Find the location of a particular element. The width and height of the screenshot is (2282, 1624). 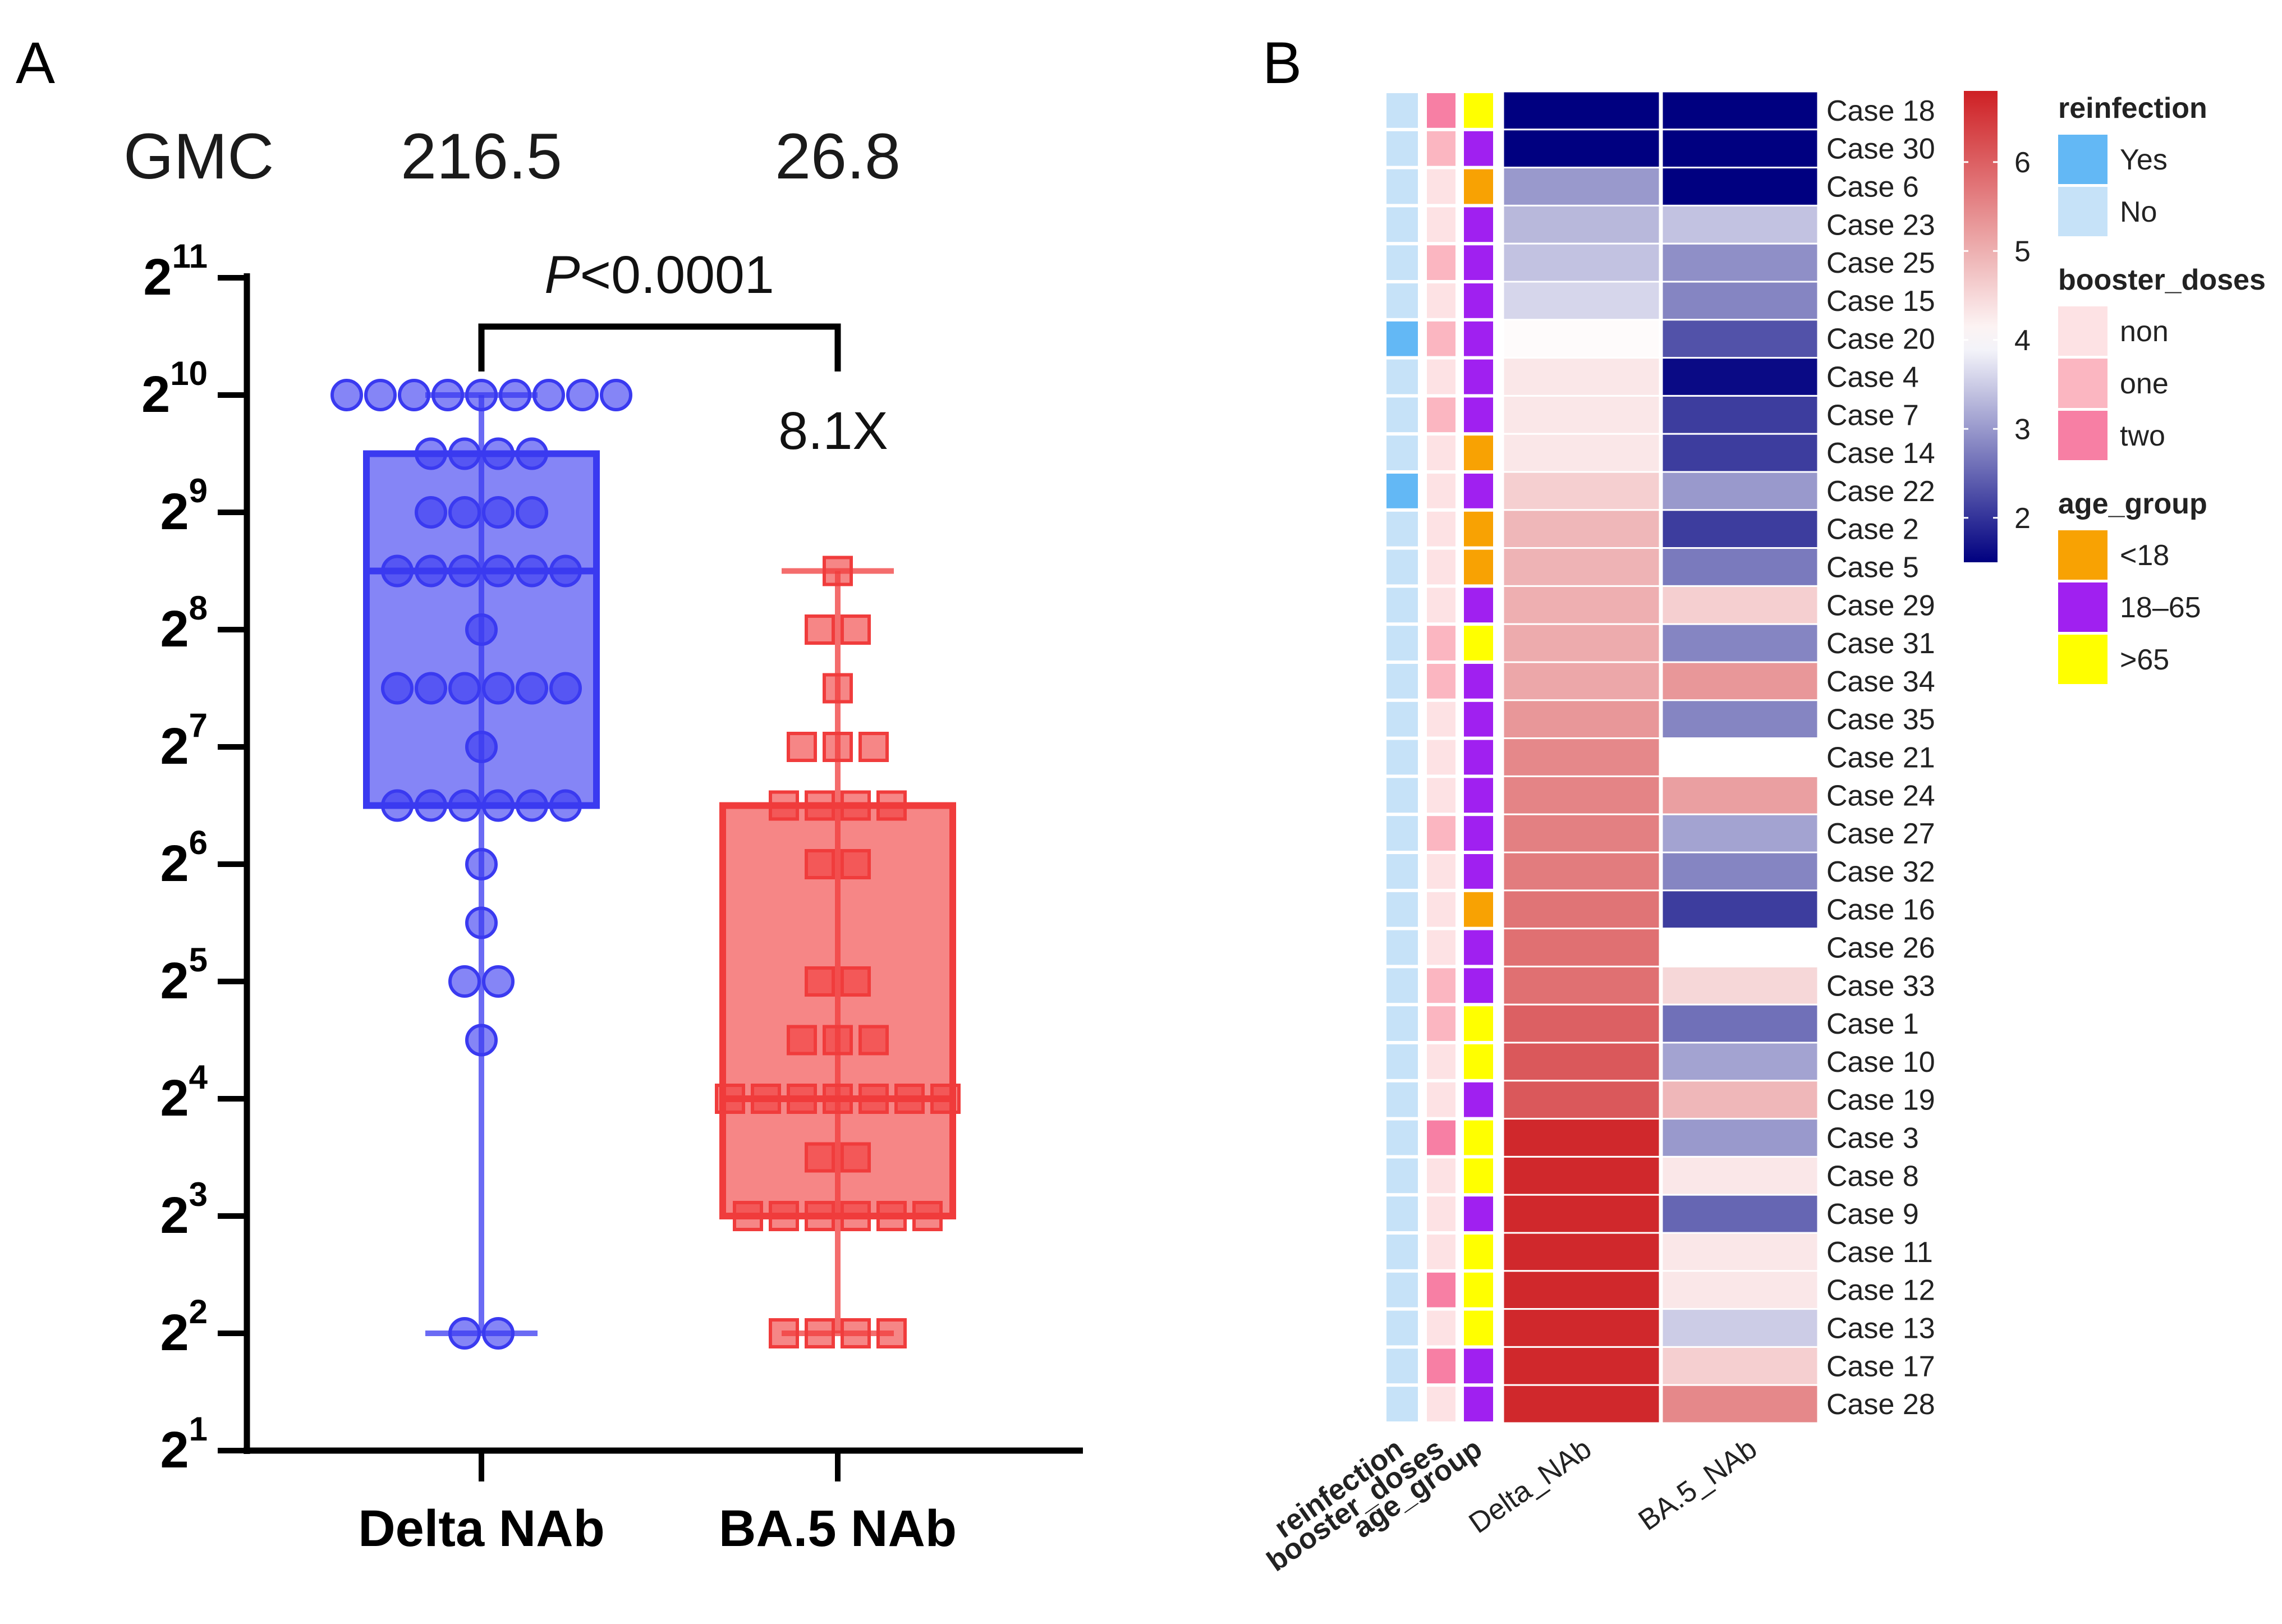

y-tick-label: 28 is located at coordinates (184, 624).